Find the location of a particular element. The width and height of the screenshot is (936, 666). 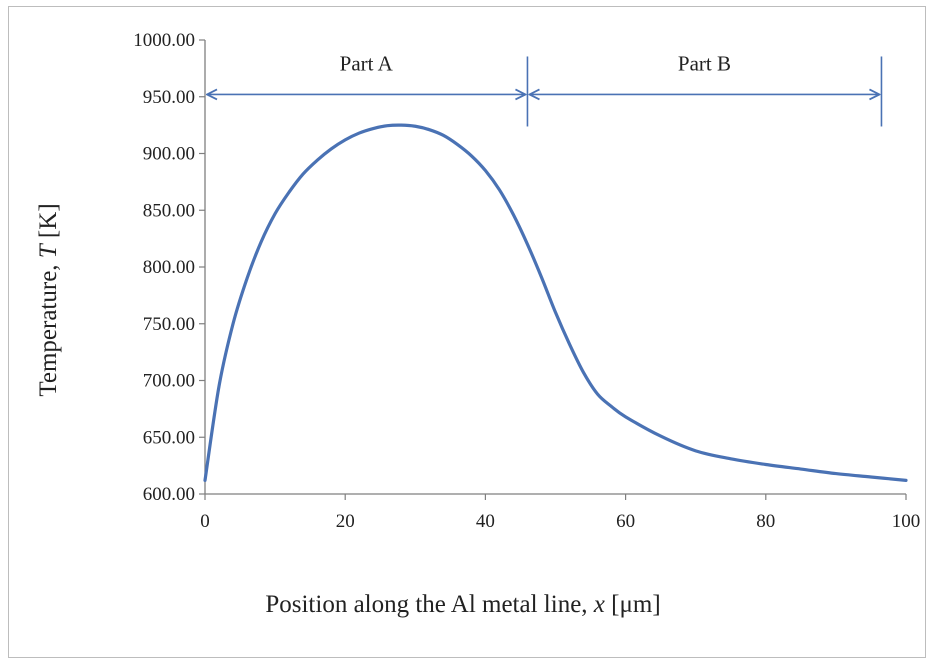

x-axis-title: Position along the Al metal line, x [μm] is located at coordinates (462, 604).